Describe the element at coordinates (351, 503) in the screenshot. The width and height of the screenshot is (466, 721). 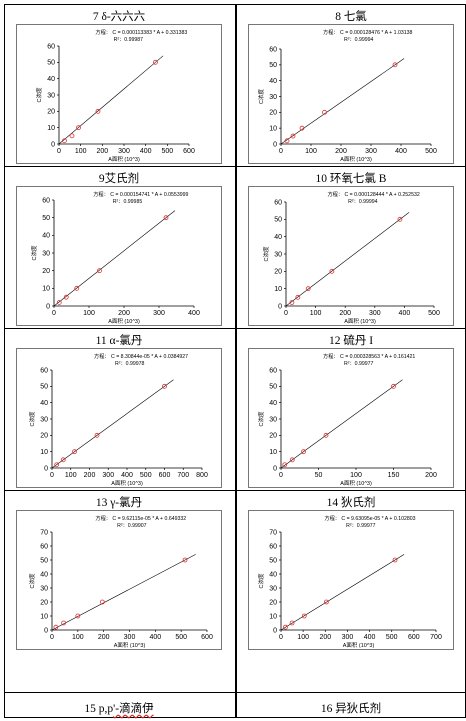
I see `cell-title: 14 狄氏剂` at that location.